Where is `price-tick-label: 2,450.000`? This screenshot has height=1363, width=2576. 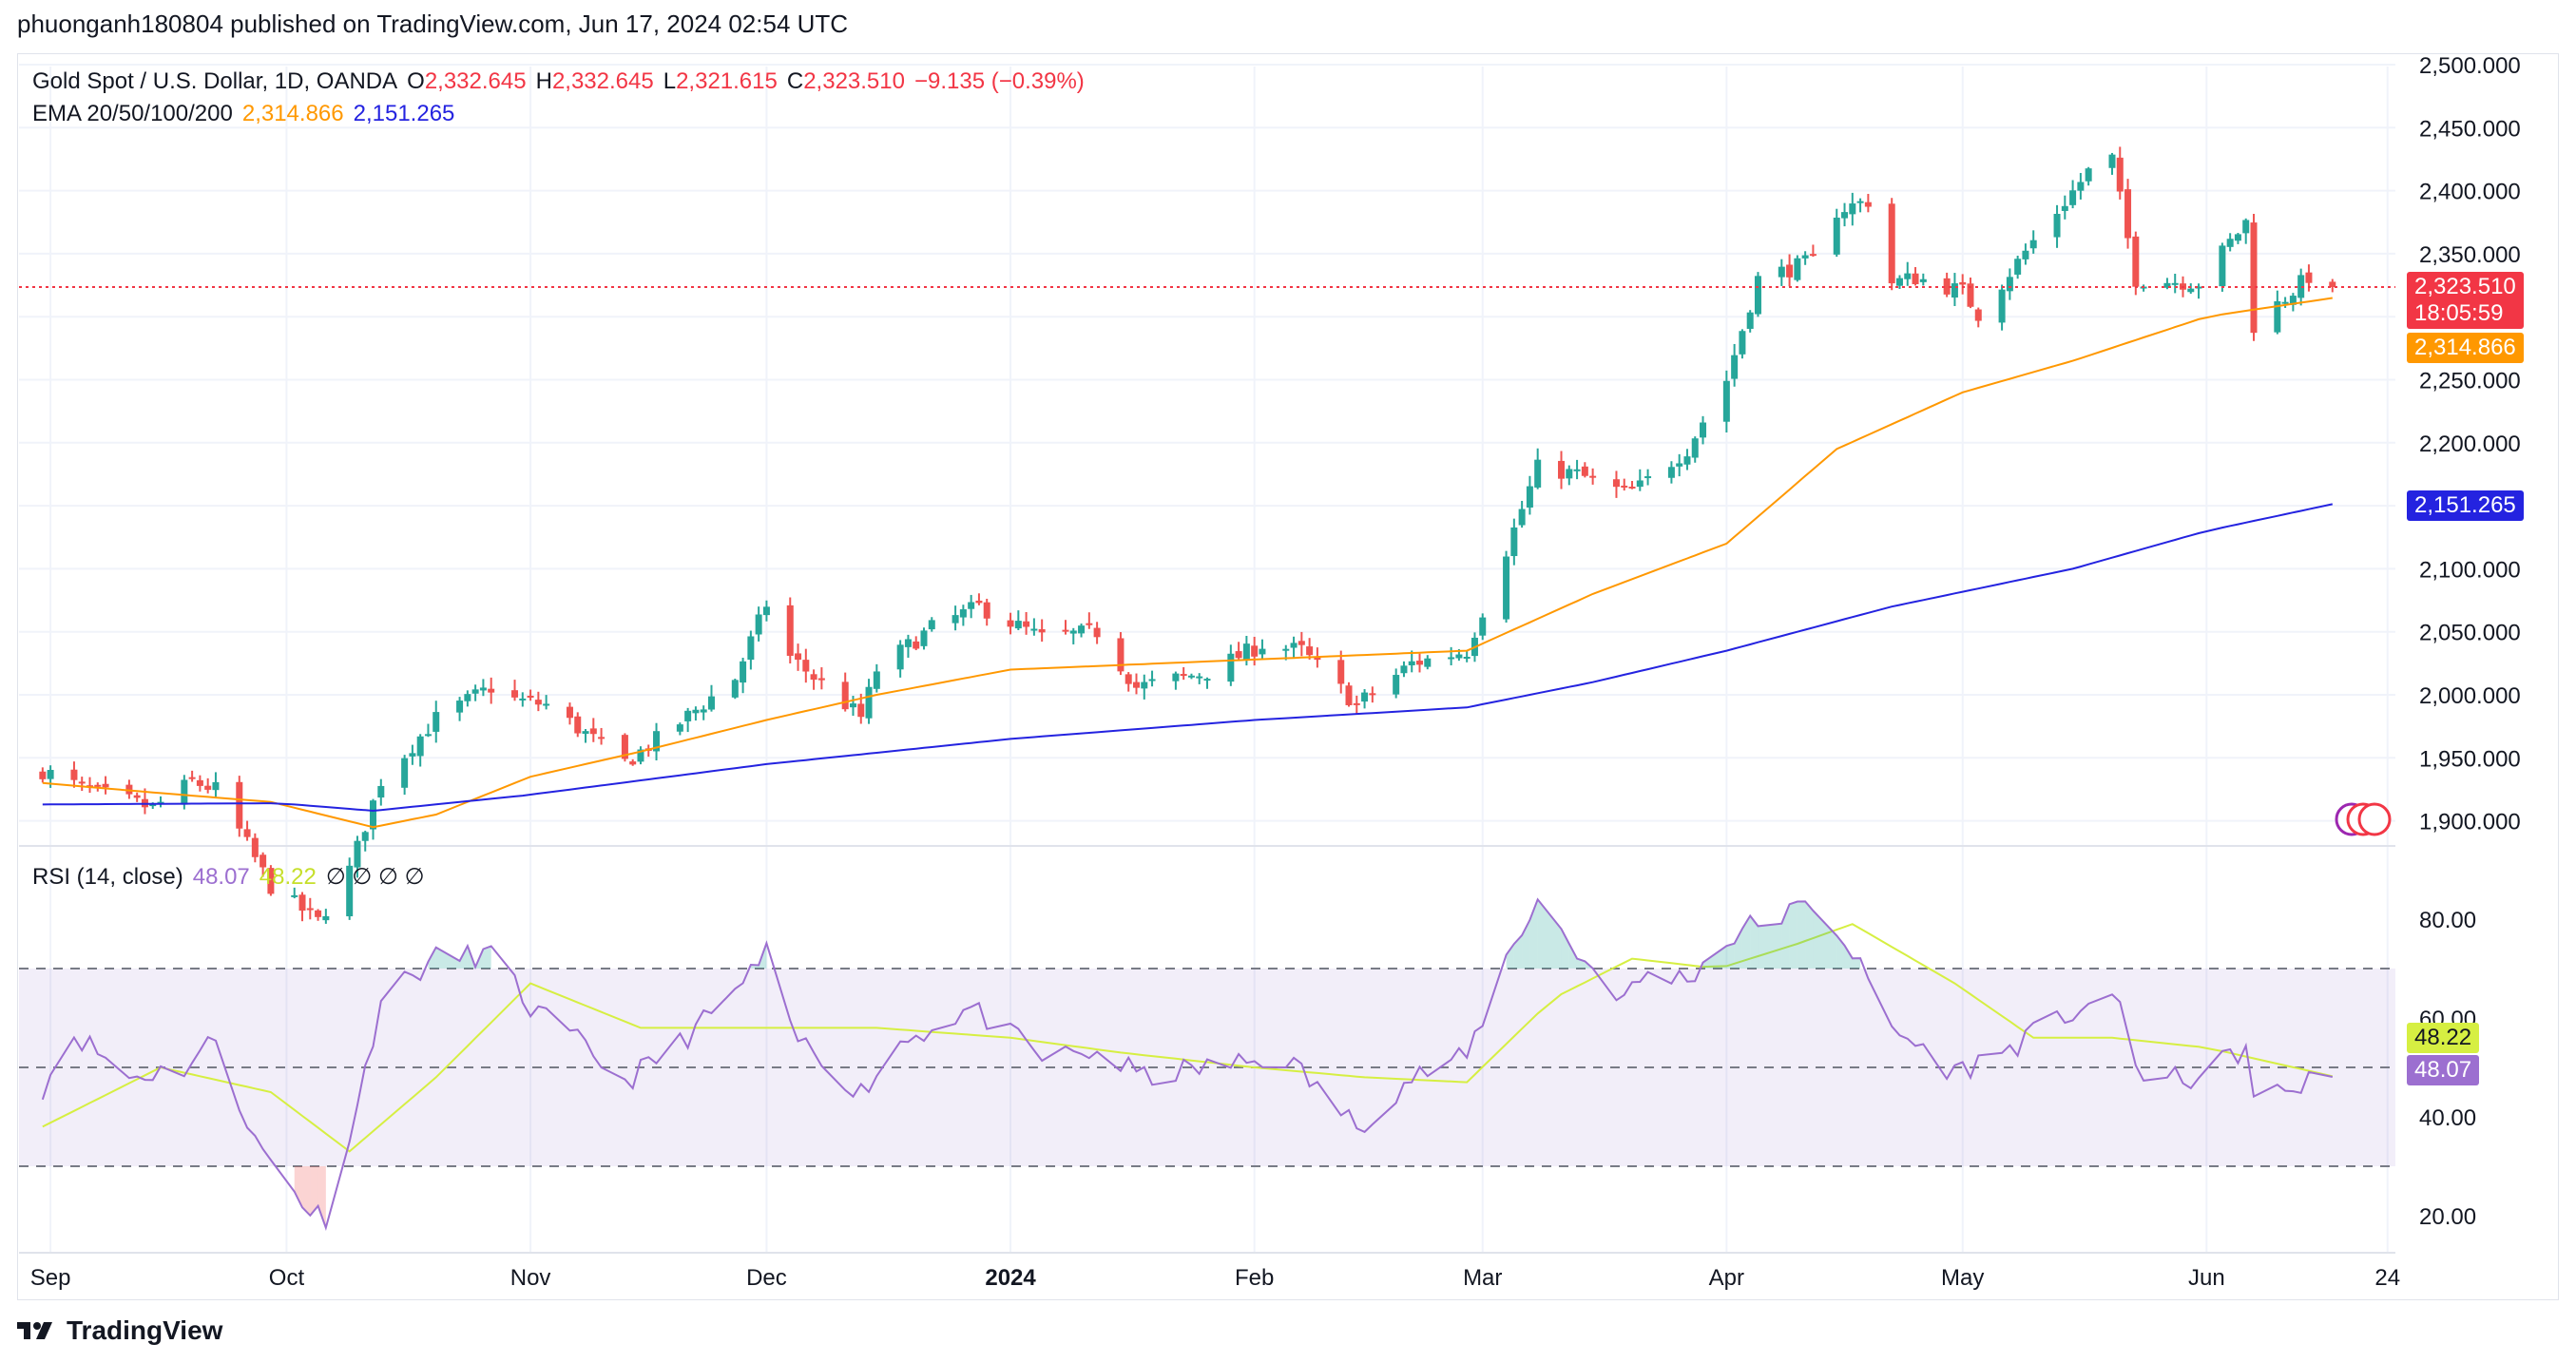 price-tick-label: 2,450.000 is located at coordinates (2470, 129).